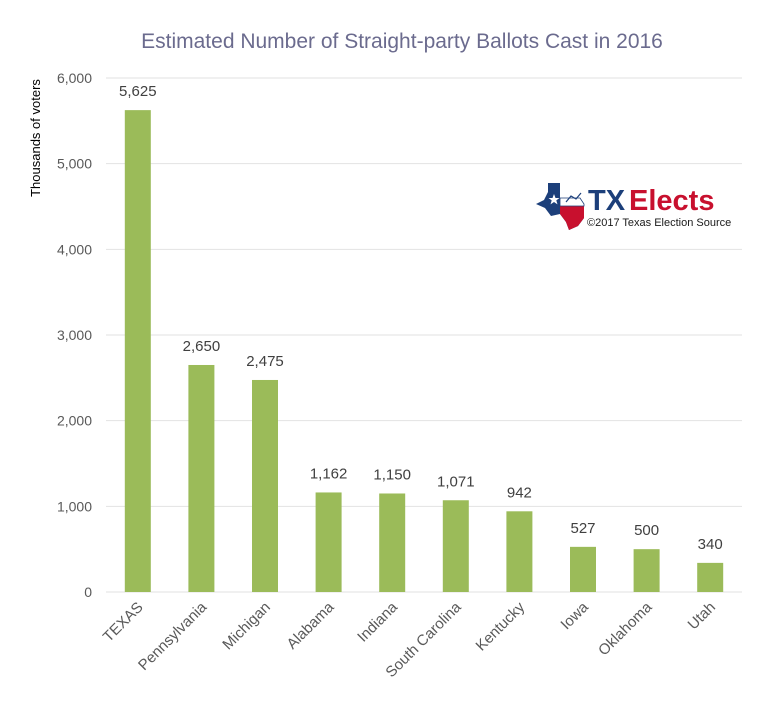 This screenshot has width=778, height=726. What do you see at coordinates (702, 616) in the screenshot?
I see `x-tick-label: Utah` at bounding box center [702, 616].